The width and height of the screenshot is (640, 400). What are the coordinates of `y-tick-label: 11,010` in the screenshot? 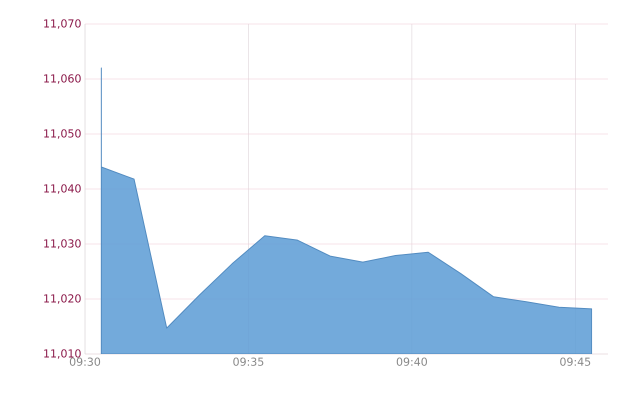 It's located at (62, 354).